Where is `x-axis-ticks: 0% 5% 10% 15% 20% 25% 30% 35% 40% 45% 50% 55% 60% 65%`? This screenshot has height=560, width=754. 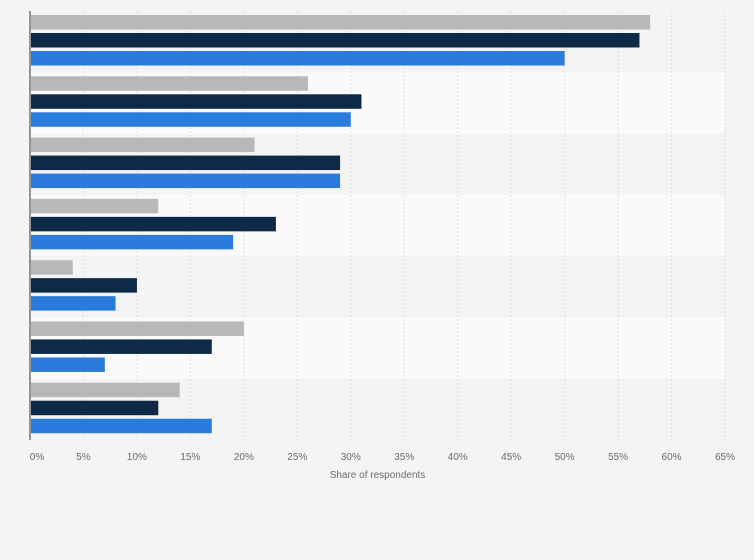
x-axis-ticks: 0% 5% 10% 15% 20% 25% 30% 35% 40% 45% 50% 55% 60% 65% is located at coordinates (382, 457).